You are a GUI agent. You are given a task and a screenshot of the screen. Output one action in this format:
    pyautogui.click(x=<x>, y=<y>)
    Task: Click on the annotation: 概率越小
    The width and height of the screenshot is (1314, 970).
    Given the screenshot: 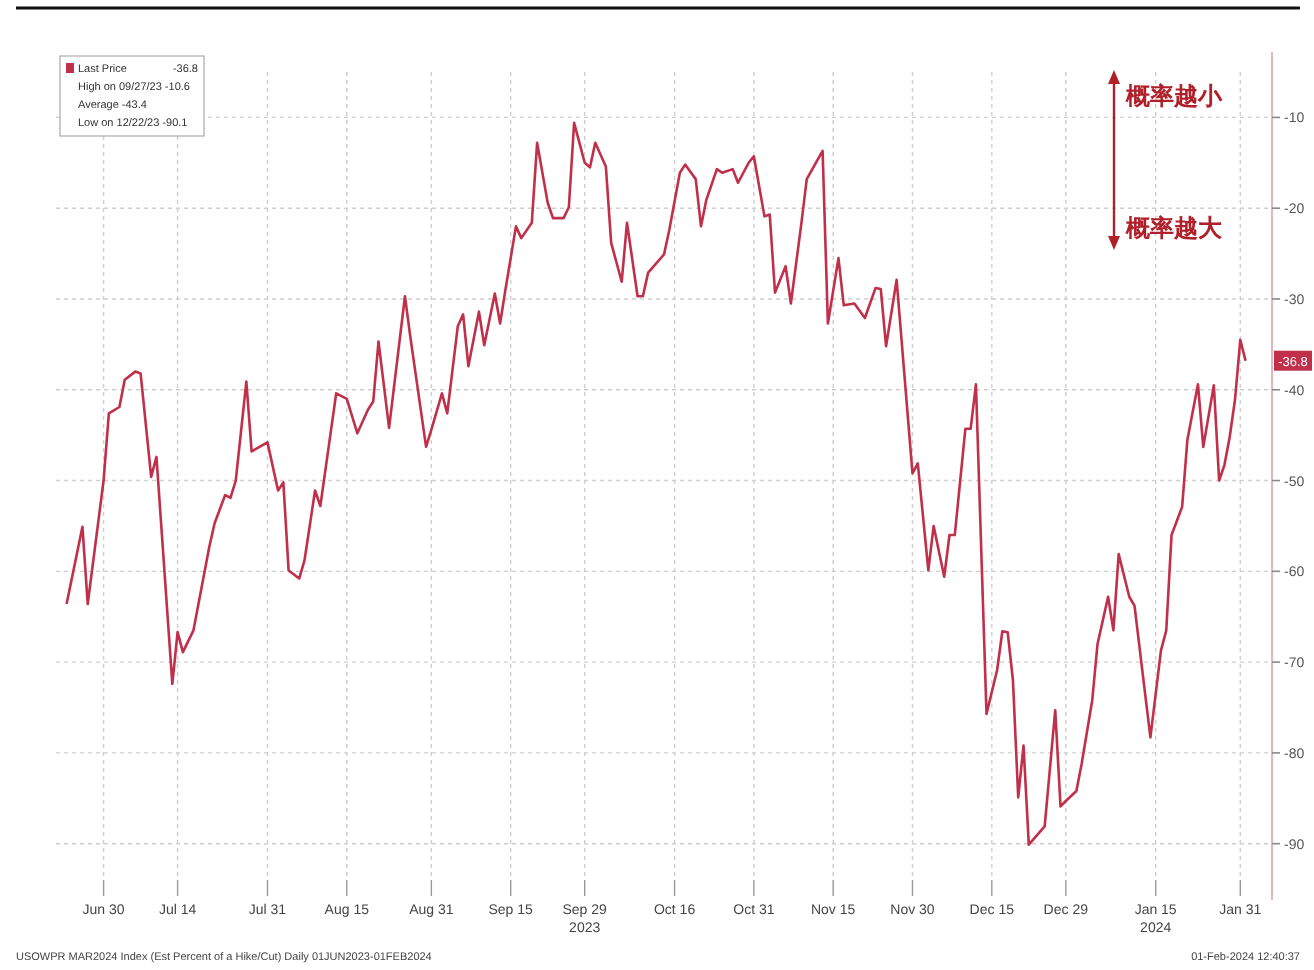 What is the action you would take?
    pyautogui.click(x=1174, y=96)
    